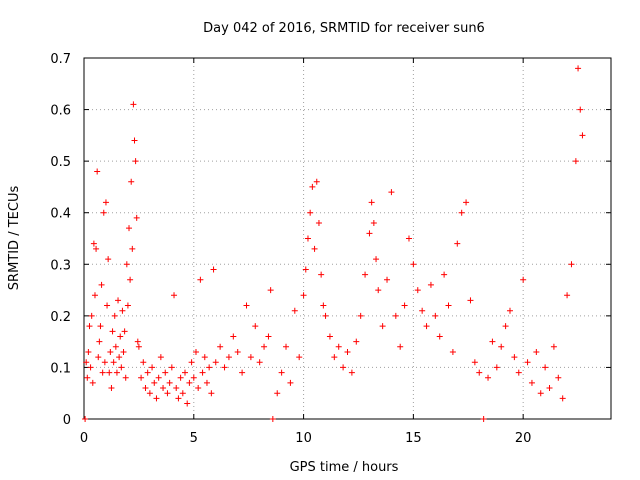  Describe the element at coordinates (60, 368) in the screenshot. I see `y-tick-label: 0.1` at that location.